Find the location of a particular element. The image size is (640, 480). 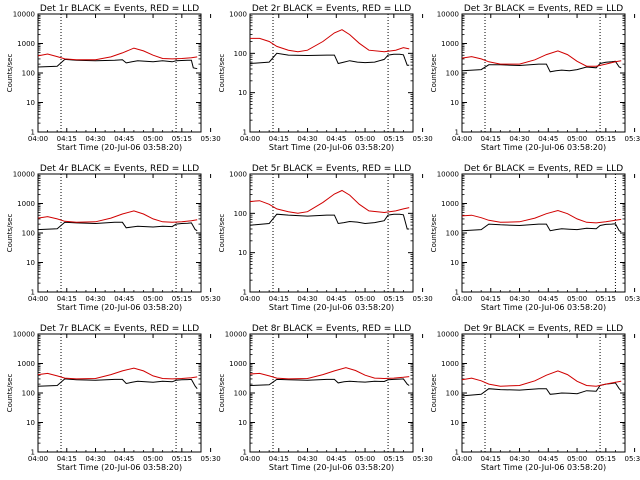

panel-title: Det 5r BLACK = Events, RED = LLD is located at coordinates (331, 169).